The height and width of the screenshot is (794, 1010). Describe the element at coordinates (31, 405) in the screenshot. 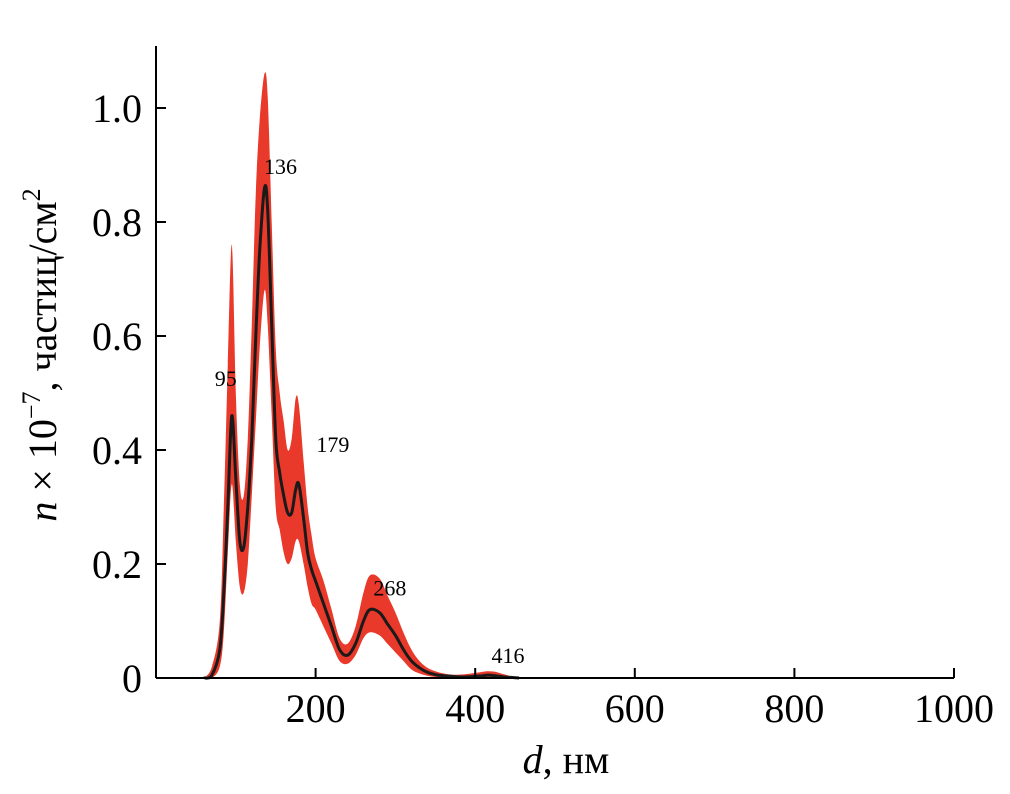

I see `y-axis-exponent: −7` at that location.